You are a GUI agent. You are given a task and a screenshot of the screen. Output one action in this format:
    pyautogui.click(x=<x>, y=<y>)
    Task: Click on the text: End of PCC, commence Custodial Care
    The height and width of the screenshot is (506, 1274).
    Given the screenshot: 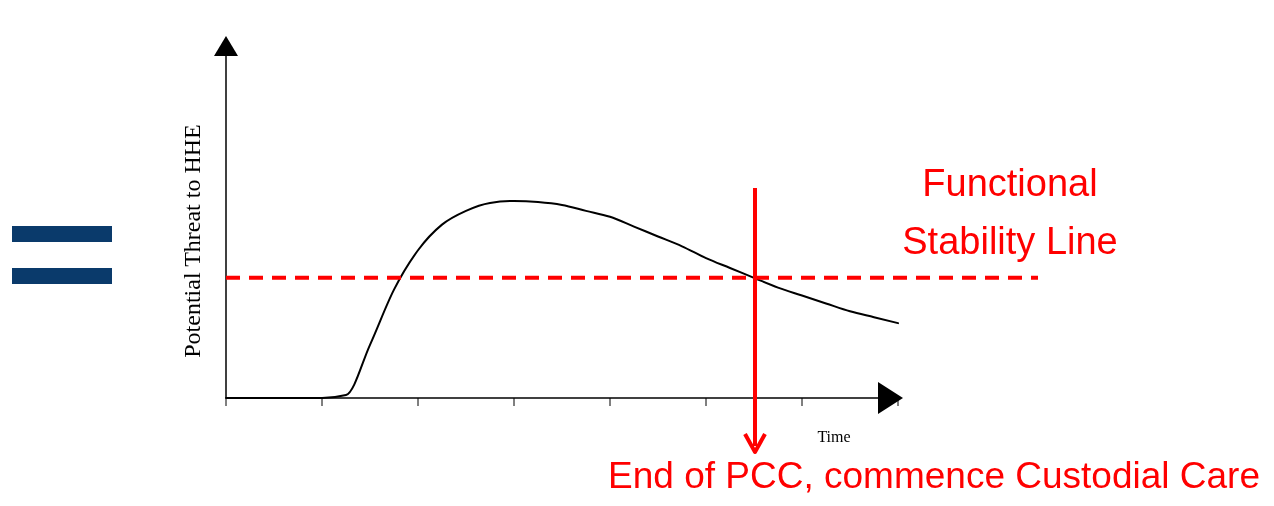 What is the action you would take?
    pyautogui.click(x=934, y=475)
    